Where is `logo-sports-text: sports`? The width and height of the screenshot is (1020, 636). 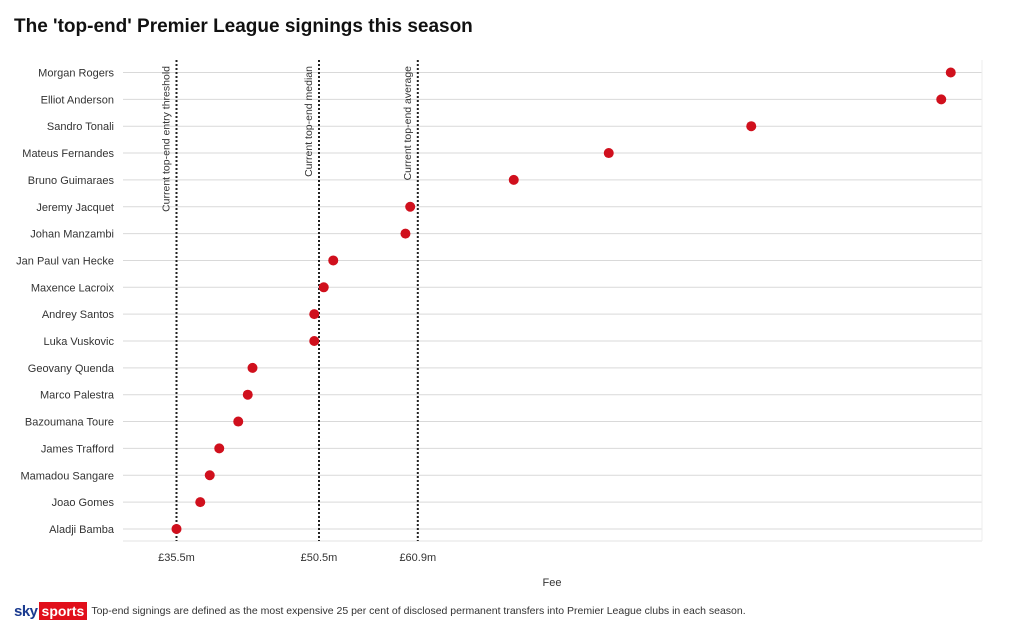
logo-sports-text: sports is located at coordinates (63, 611).